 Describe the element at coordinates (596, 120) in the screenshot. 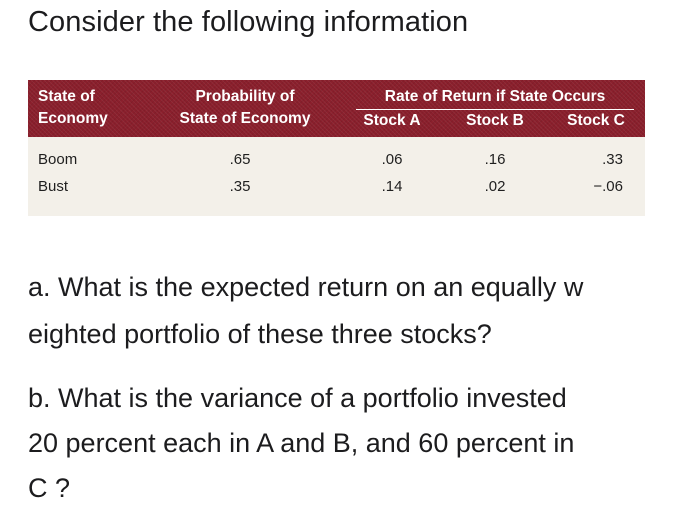

I see `header-stock-c: Stock C` at that location.